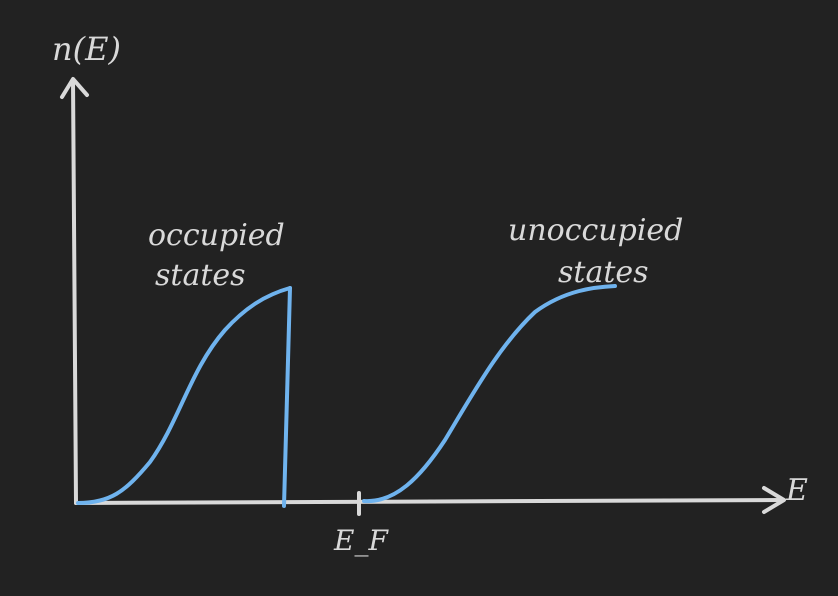  What do you see at coordinates (287, 397) in the screenshot?
I see `occupied-states-cutoff` at bounding box center [287, 397].